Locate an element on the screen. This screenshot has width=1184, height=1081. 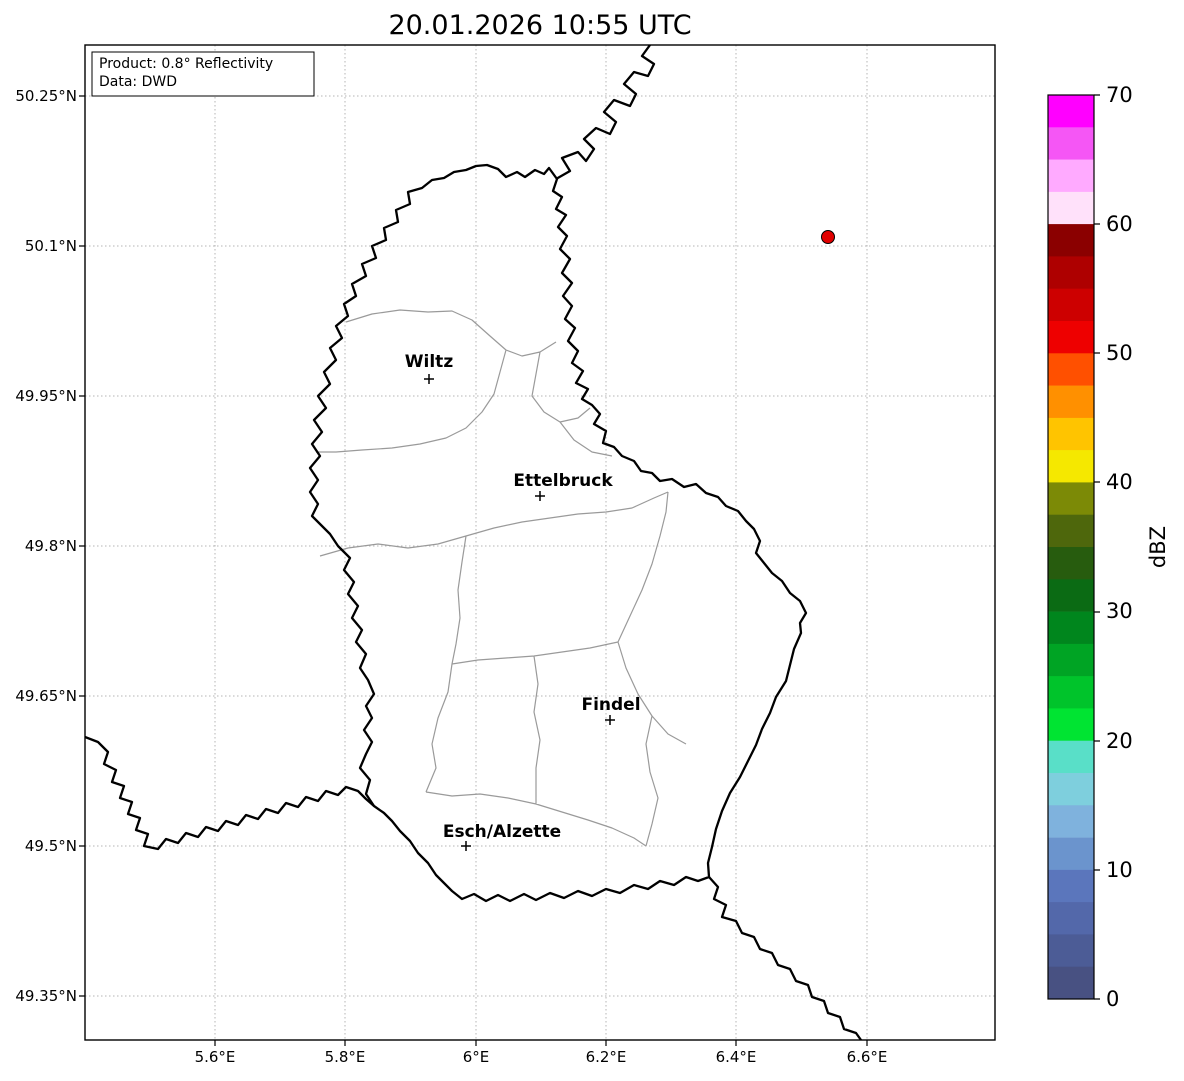
colorbar-tick-label: 0 is located at coordinates (1112, 999).